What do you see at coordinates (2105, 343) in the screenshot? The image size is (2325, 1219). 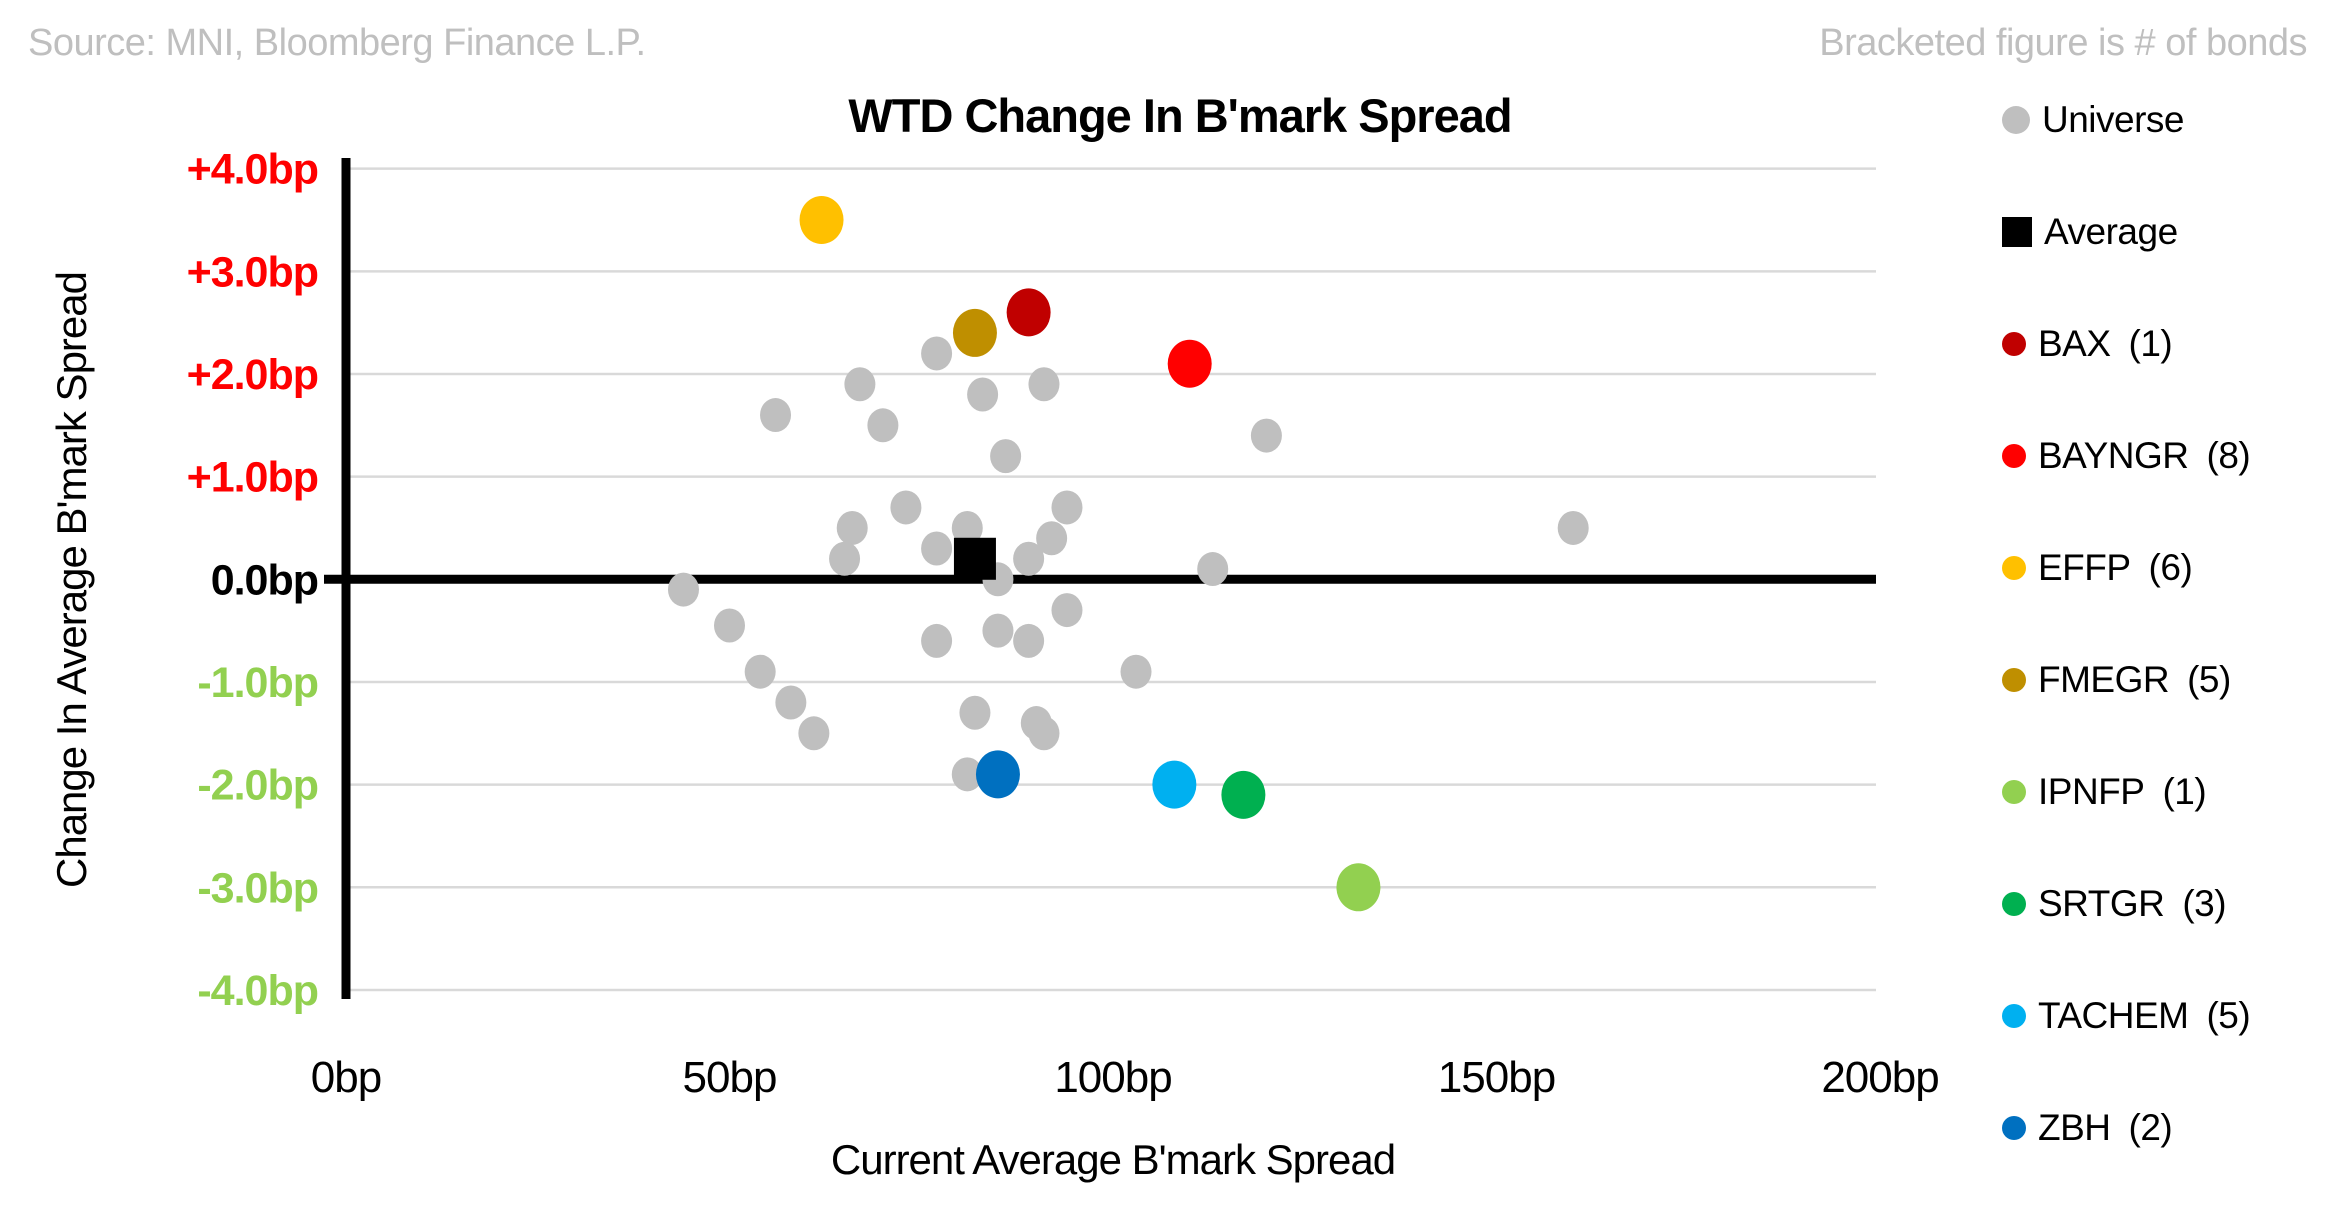 I see `legend-label-bax: BAX (1)` at bounding box center [2105, 343].